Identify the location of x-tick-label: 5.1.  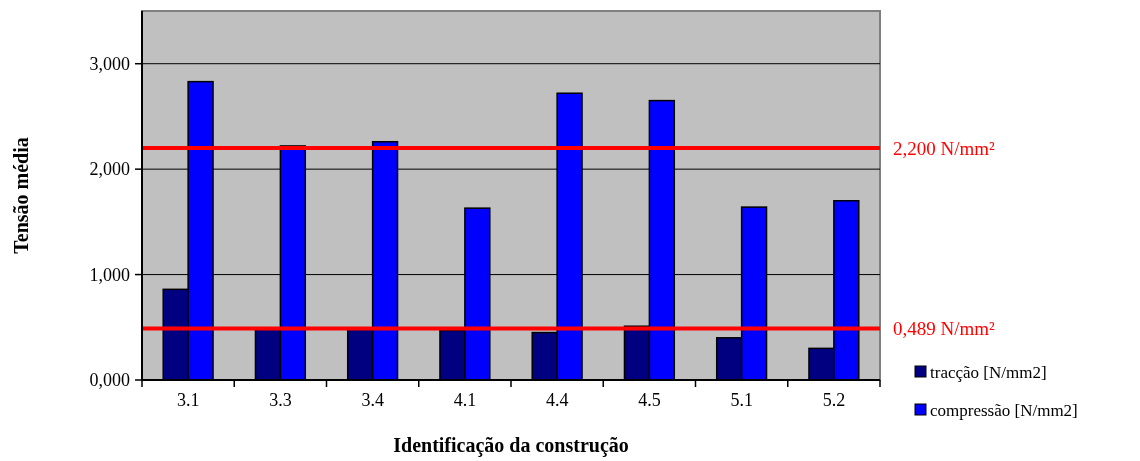
(741, 400).